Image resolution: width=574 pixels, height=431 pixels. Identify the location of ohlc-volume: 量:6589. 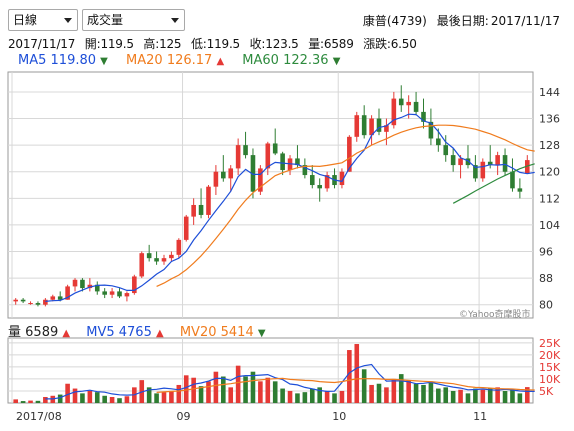
(331, 44).